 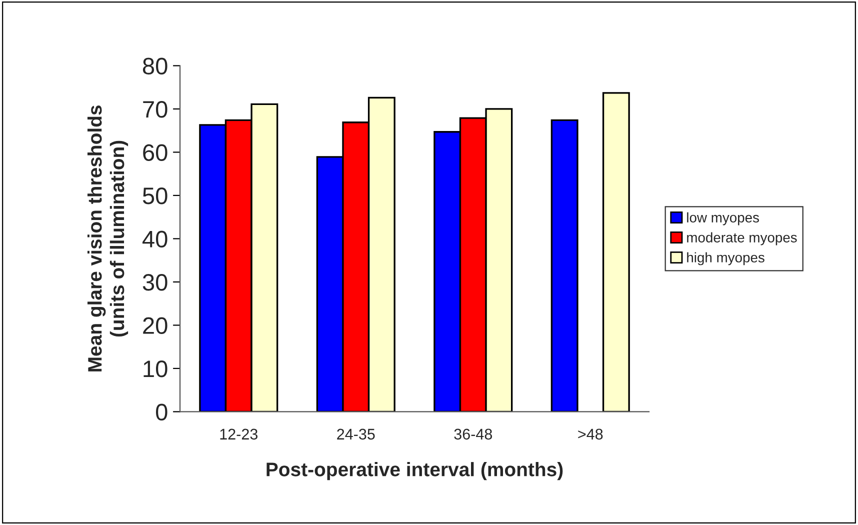 What do you see at coordinates (107, 239) in the screenshot?
I see `y-axis-title: Mean glare vision thresholds (units of illumination)` at bounding box center [107, 239].